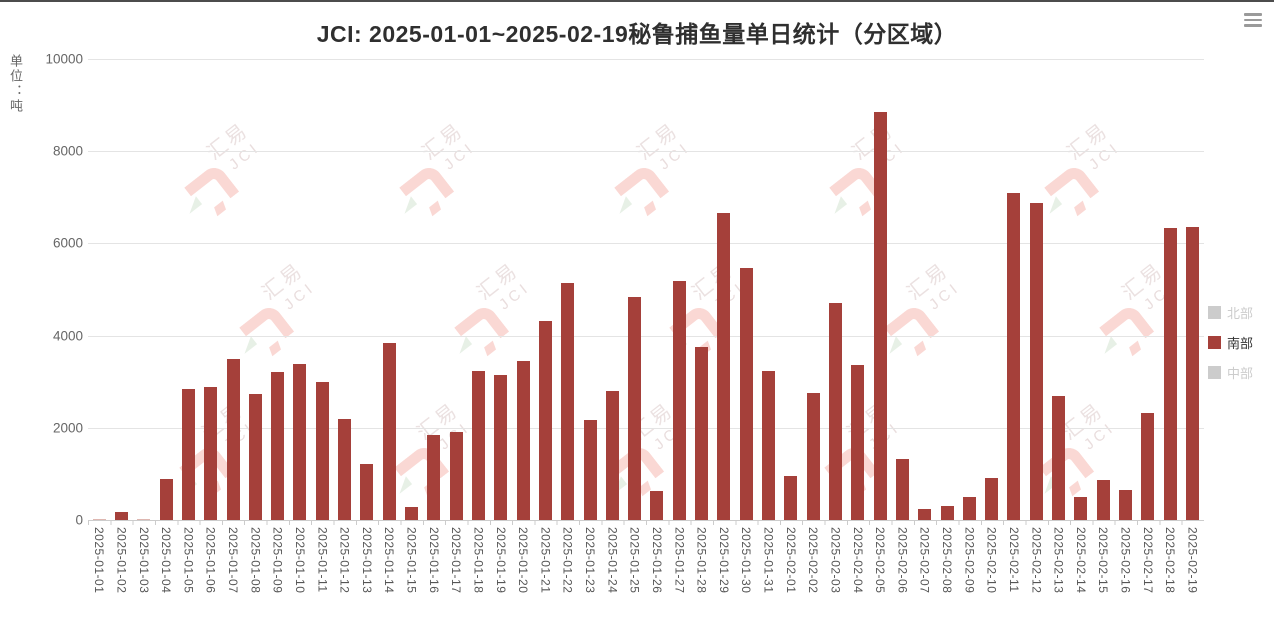  Describe the element at coordinates (545, 560) in the screenshot. I see `x-tick-label: 2025-01-21` at that location.